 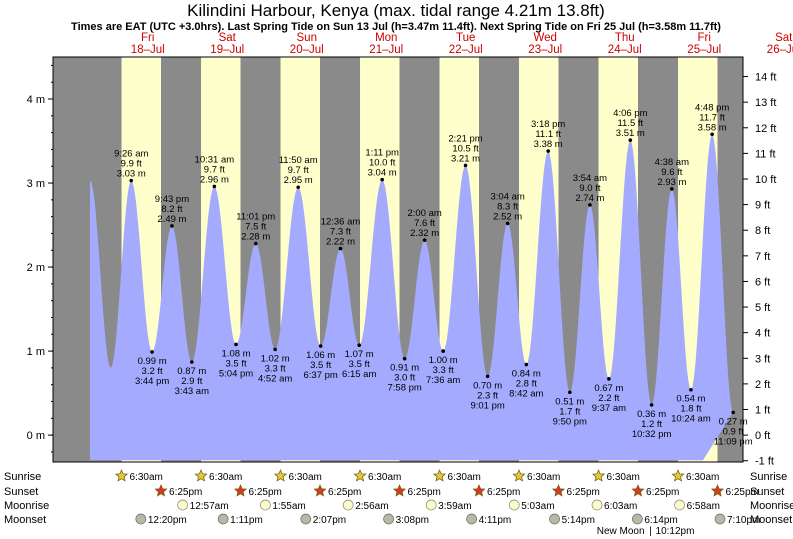 I want to click on y-right-tick-label: 3 ft, so click(x=762, y=359).